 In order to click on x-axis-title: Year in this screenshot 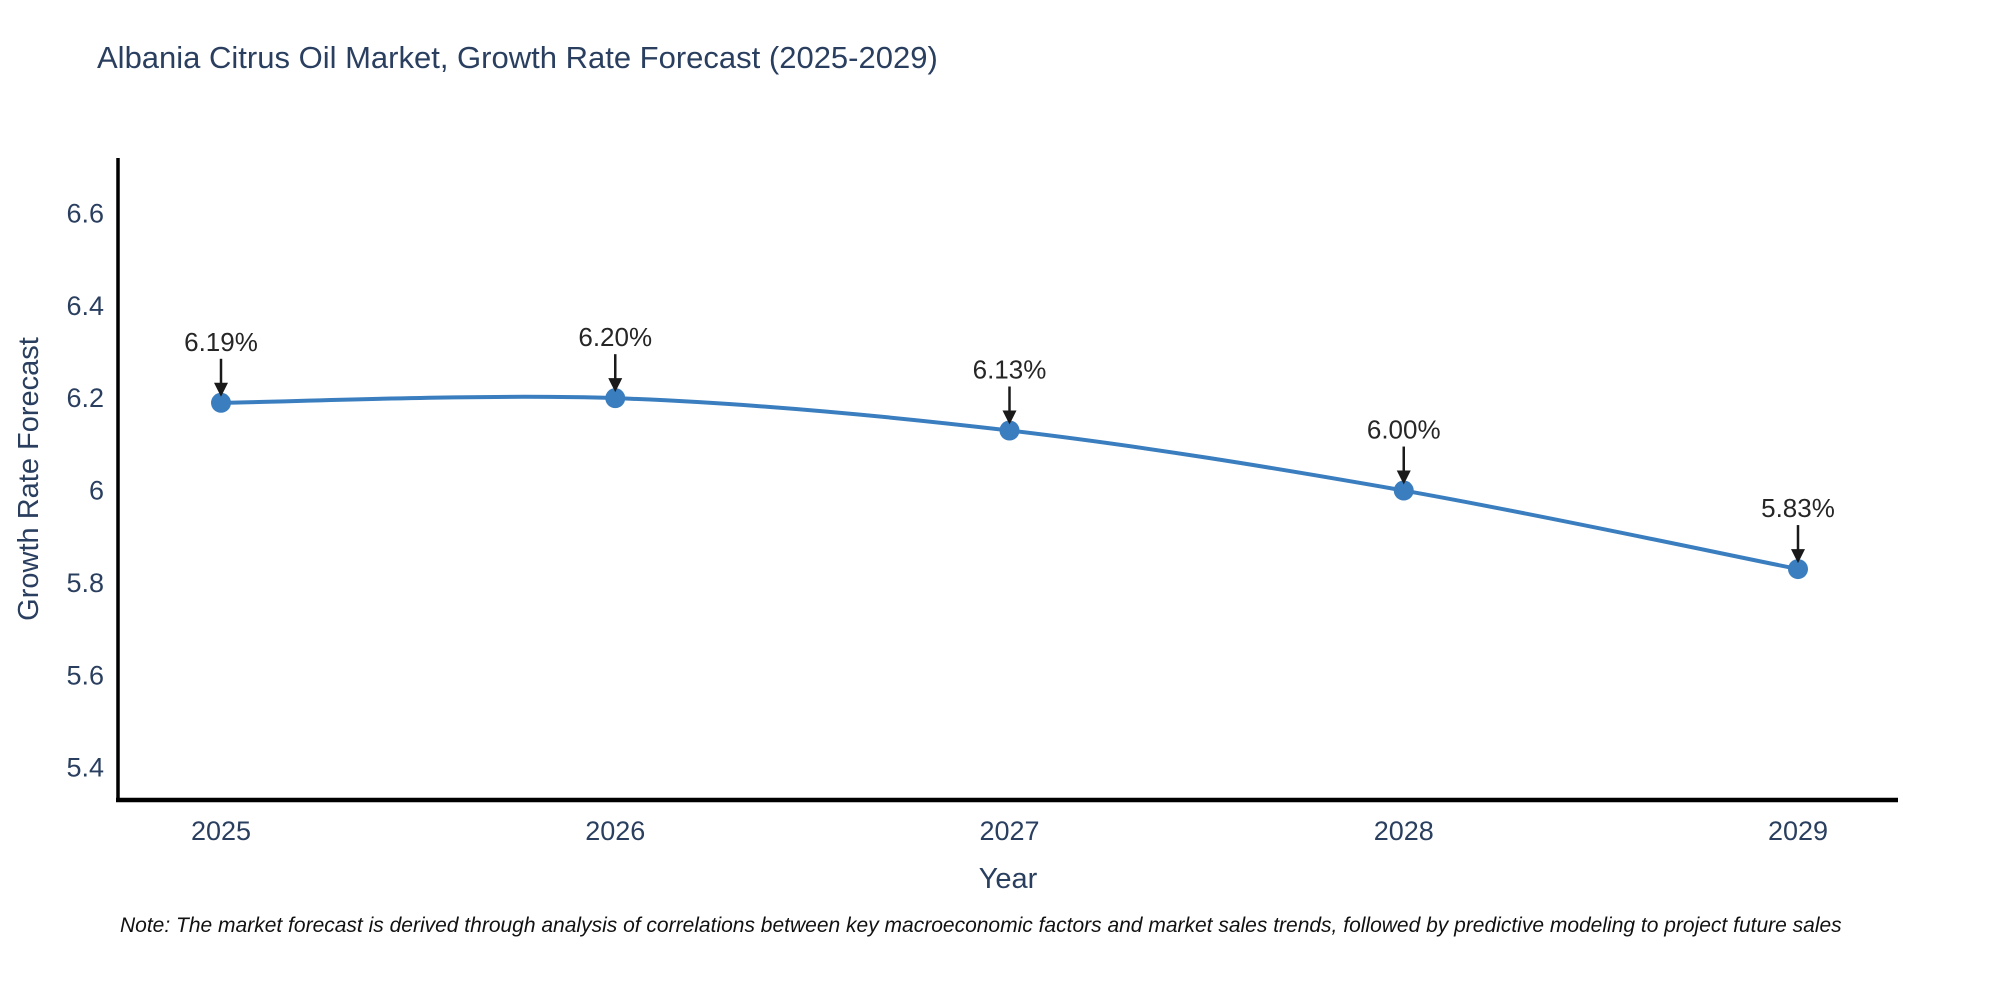, I will do `click(1008, 879)`.